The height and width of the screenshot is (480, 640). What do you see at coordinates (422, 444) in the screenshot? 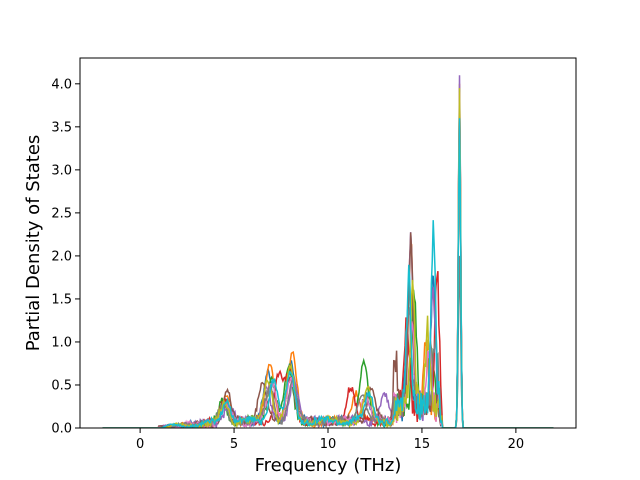
I see `x-tick-label: 15` at bounding box center [422, 444].